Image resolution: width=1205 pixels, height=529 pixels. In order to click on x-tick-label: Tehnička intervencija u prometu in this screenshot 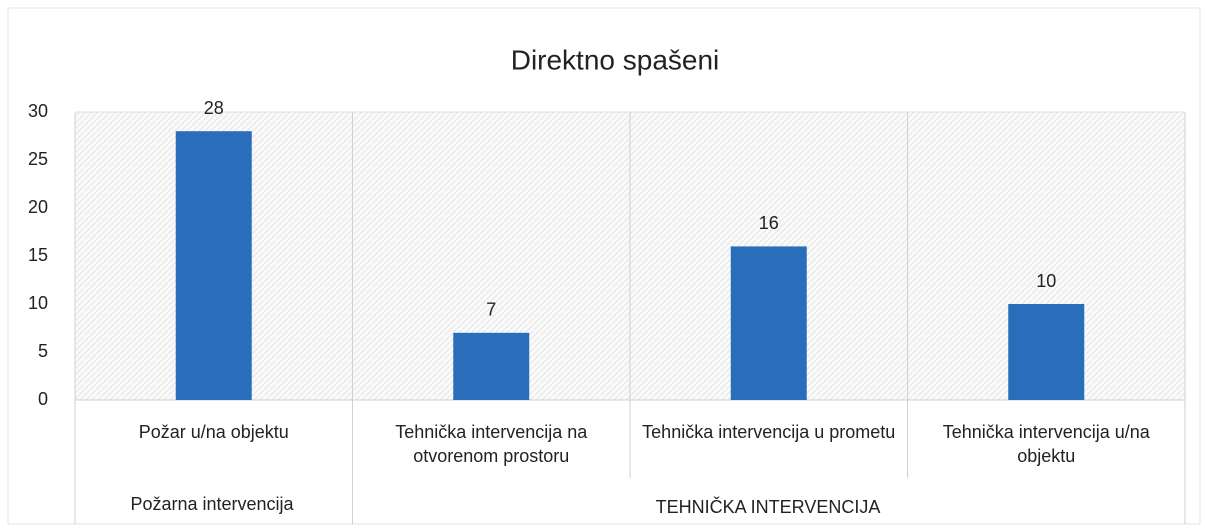, I will do `click(769, 432)`.